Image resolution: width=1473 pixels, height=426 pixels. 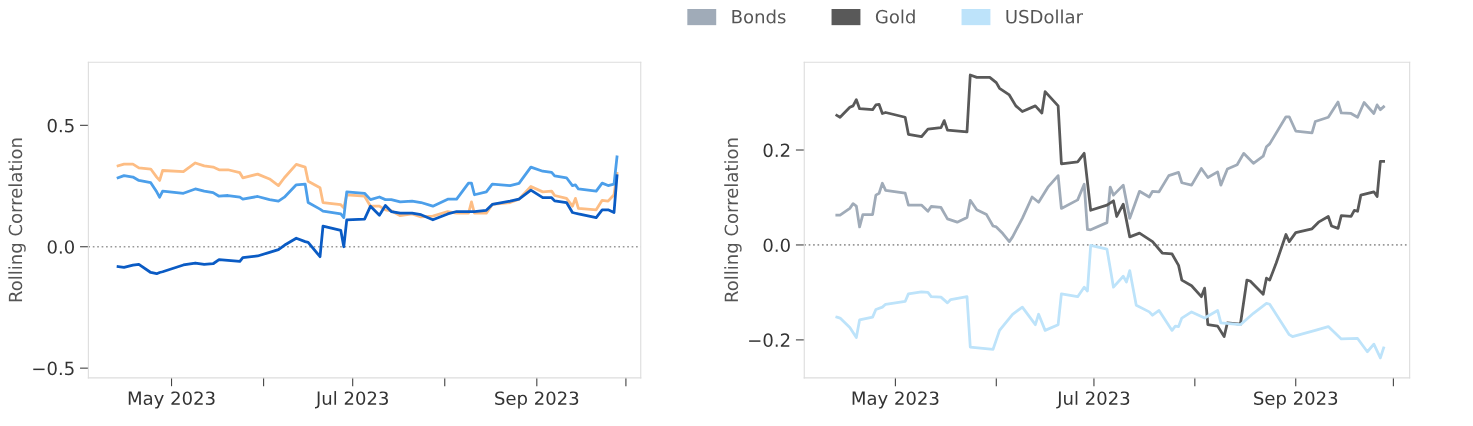 What do you see at coordinates (895, 16) in the screenshot?
I see `legend-label: Gold` at bounding box center [895, 16].